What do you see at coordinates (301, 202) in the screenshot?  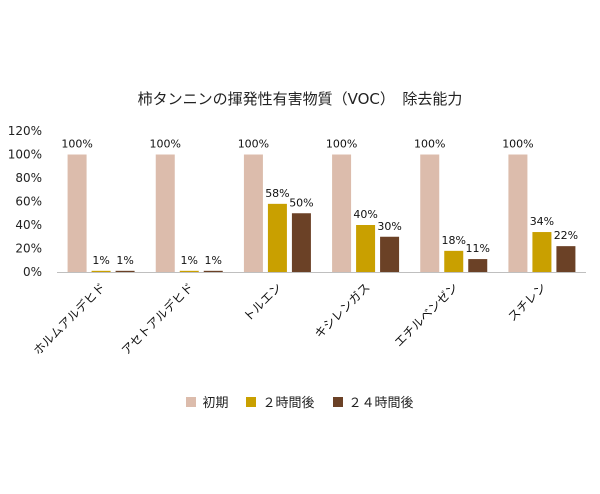 I see `data-label: 50%` at bounding box center [301, 202].